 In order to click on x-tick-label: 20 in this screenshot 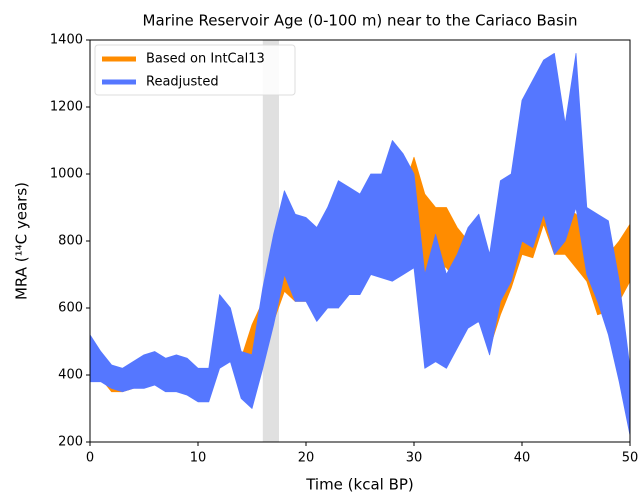, I will do `click(306, 458)`.